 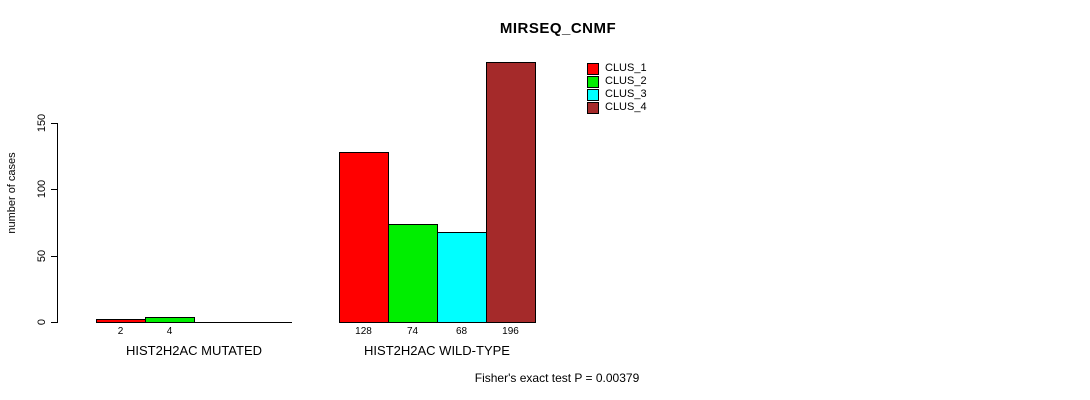 I want to click on group-label: HIST2H2AC MUTATED, so click(x=194, y=350).